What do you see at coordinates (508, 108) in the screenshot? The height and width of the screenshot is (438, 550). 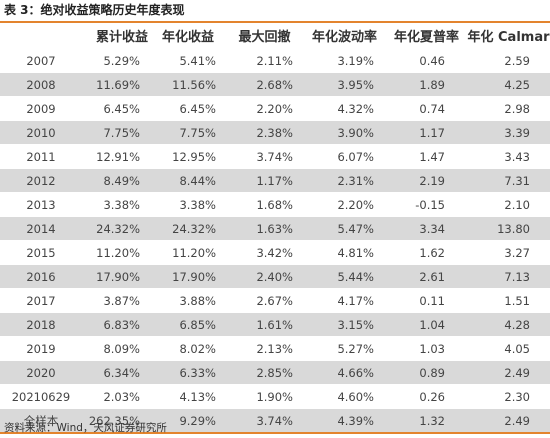 I see `cell-annual-calmar: 2.98` at bounding box center [508, 108].